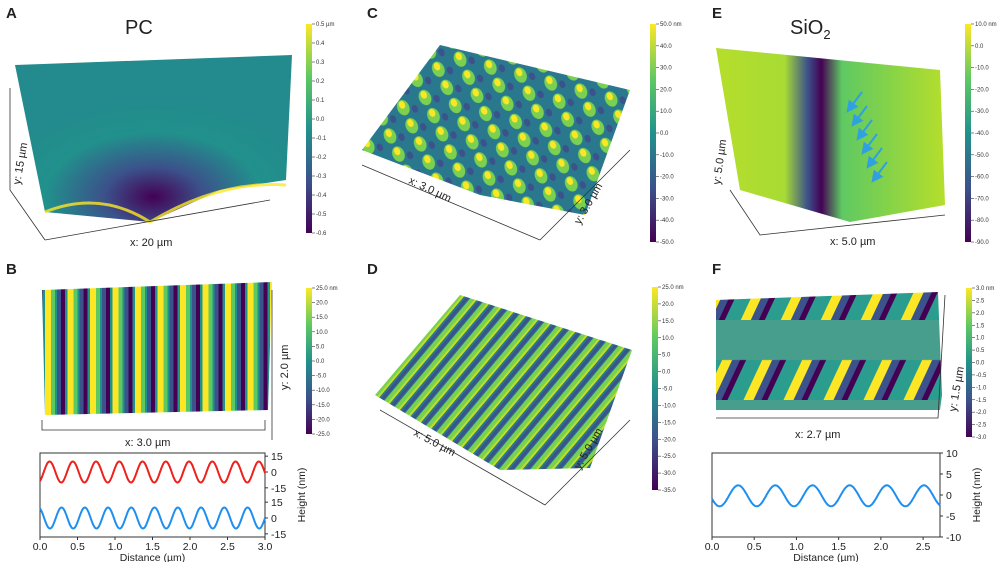 The width and height of the screenshot is (1000, 562). I want to click on y-tick-label: 15, so click(277, 503).